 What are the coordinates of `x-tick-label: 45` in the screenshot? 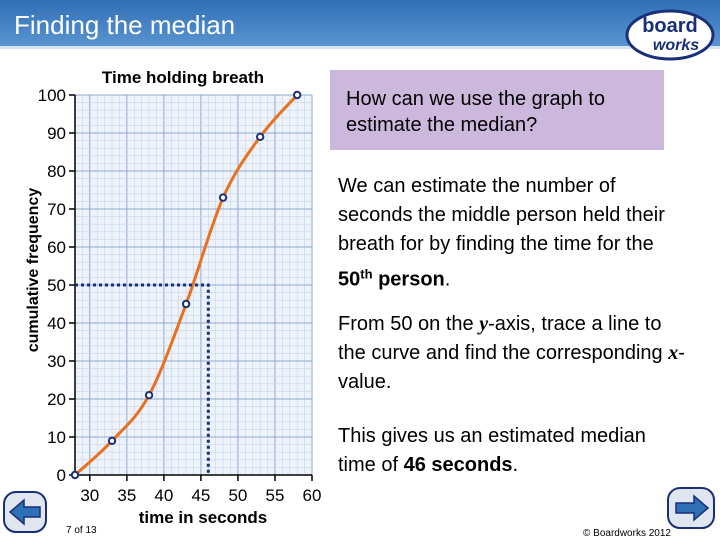 It's located at (200, 495).